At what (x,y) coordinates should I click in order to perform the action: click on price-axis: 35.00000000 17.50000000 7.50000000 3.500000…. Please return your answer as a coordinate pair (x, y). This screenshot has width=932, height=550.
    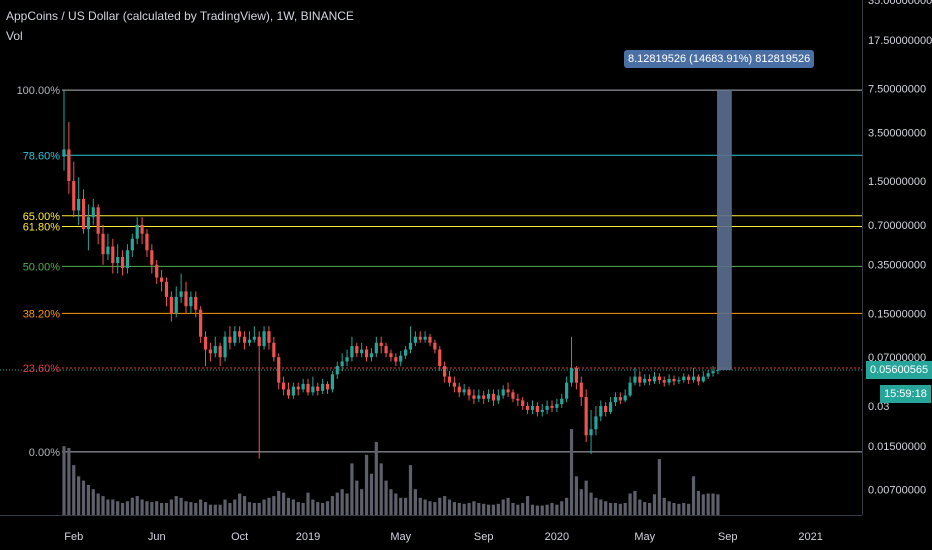
    Looking at the image, I should click on (897, 257).